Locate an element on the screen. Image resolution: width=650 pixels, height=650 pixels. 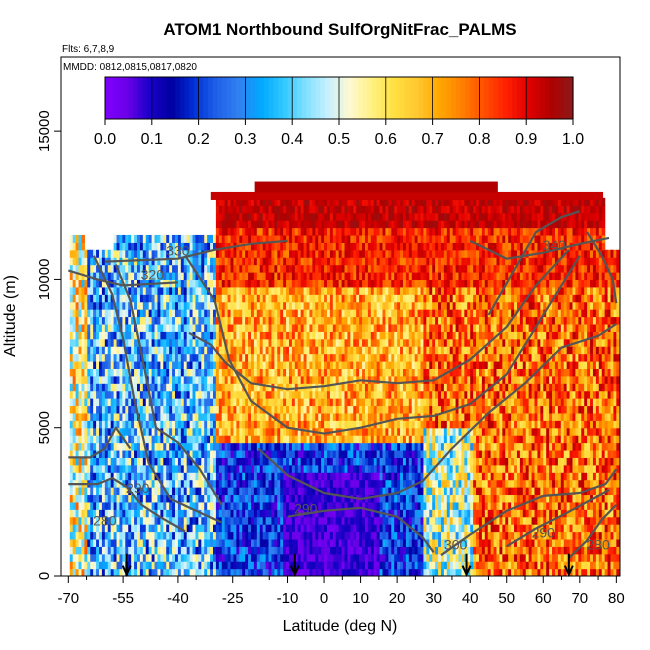
flights-note: Flts: 6,7,8,9 is located at coordinates (88, 49).